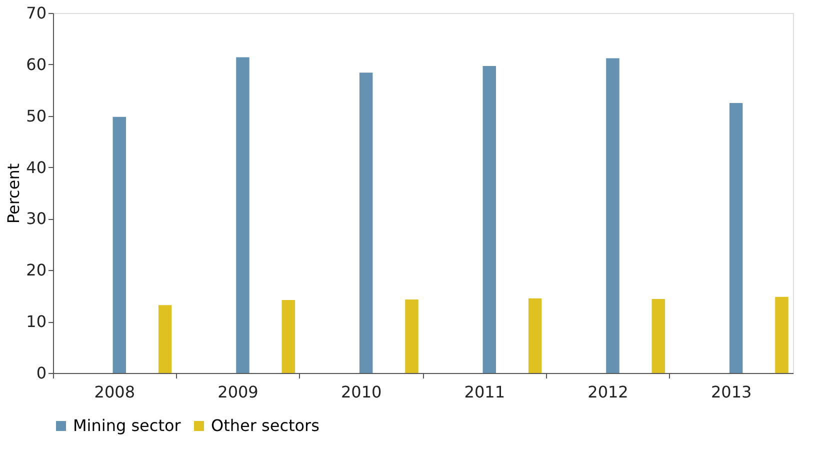 The image size is (828, 459). Describe the element at coordinates (36, 322) in the screenshot. I see `y-tick-label: 10` at that location.